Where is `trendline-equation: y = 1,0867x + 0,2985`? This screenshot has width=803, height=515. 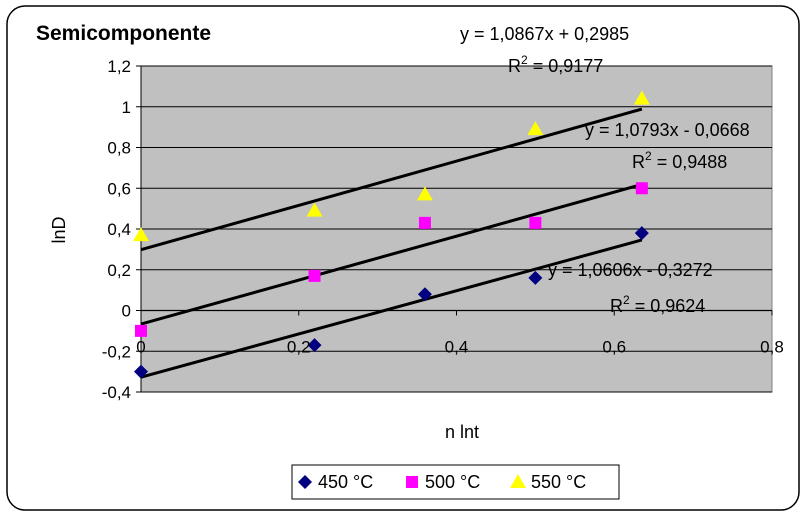 trendline-equation: y = 1,0867x + 0,2985 is located at coordinates (544, 34).